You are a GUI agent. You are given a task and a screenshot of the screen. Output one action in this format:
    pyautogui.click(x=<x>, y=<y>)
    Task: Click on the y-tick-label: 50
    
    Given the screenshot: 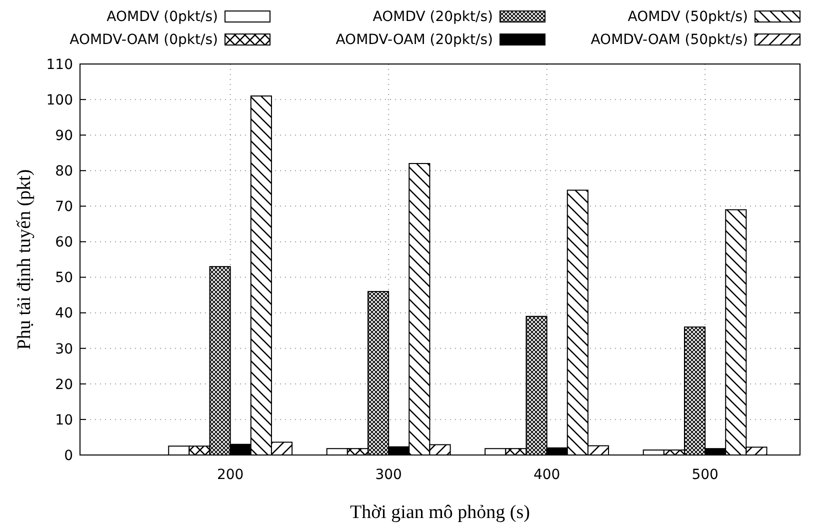 What is the action you would take?
    pyautogui.click(x=64, y=278)
    